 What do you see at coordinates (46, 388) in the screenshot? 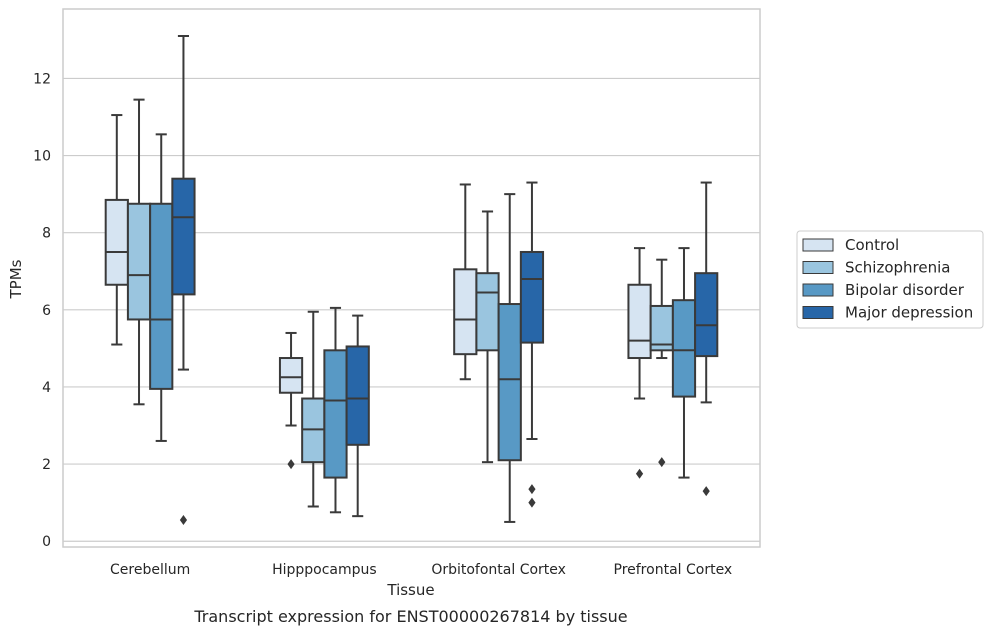
I see `y-tick-label: 4` at bounding box center [46, 388].